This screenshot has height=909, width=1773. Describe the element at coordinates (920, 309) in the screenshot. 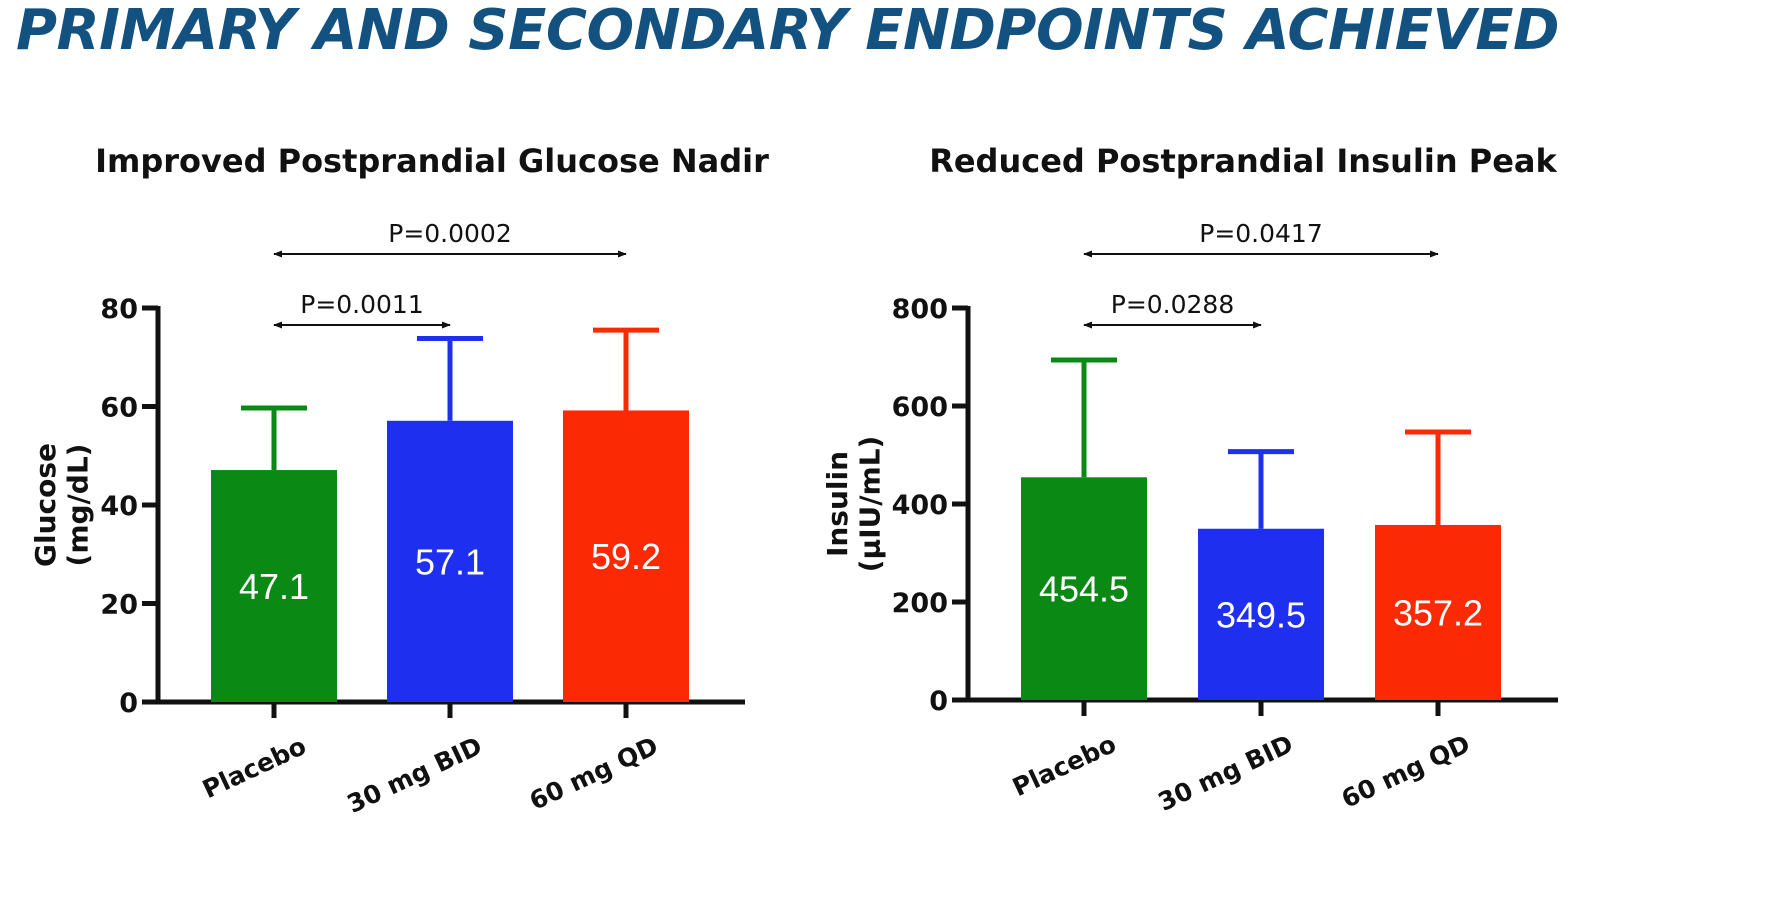

I see `y-tick-label: 800` at that location.